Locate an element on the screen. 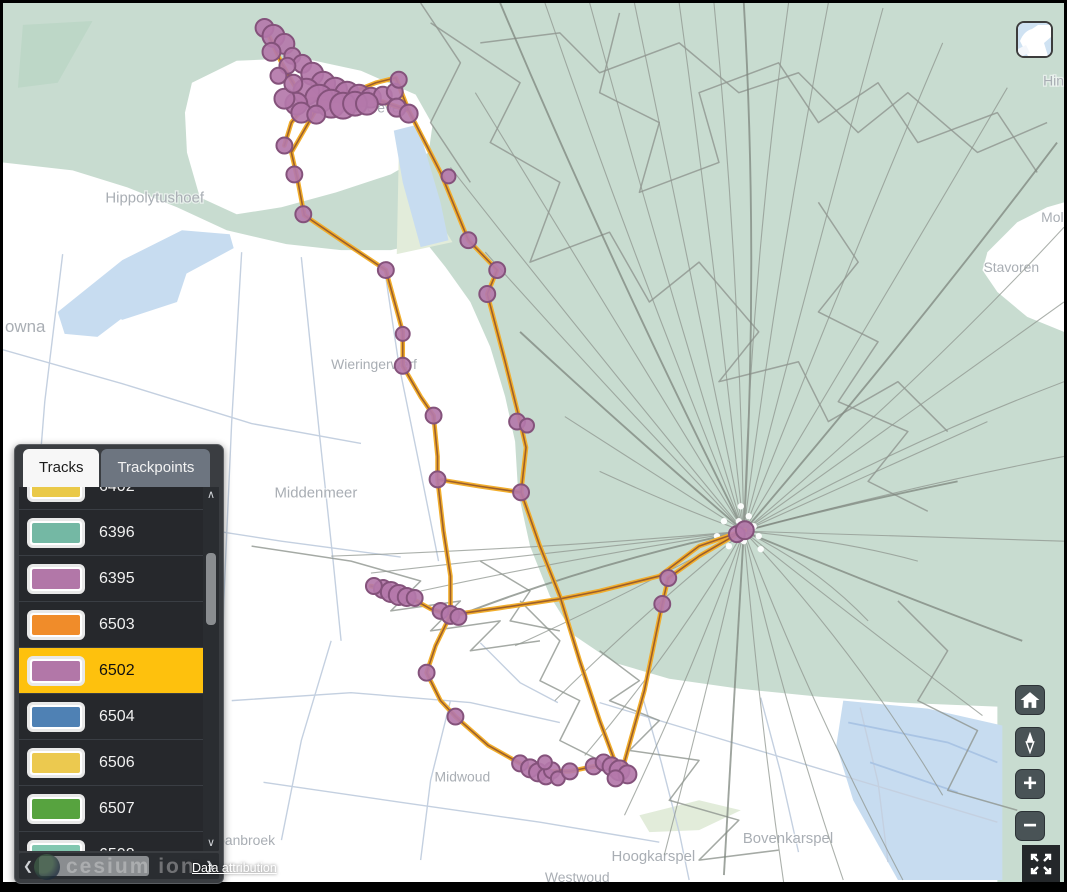  track-list: 6402 6396 6395 6503 6502 6504 65 is located at coordinates (119, 669).